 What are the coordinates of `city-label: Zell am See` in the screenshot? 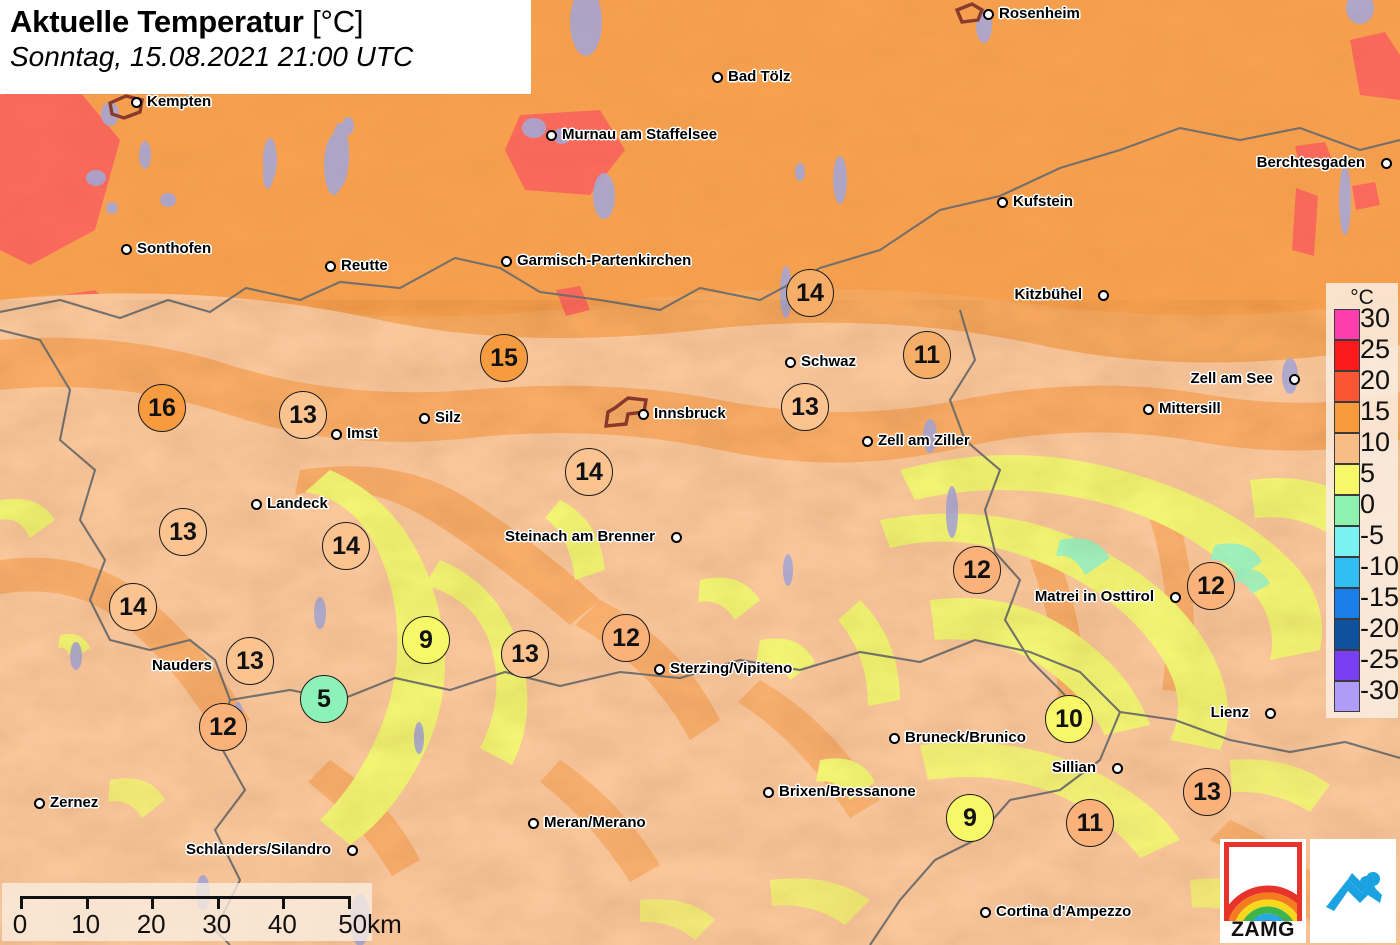 It's located at (1231, 378).